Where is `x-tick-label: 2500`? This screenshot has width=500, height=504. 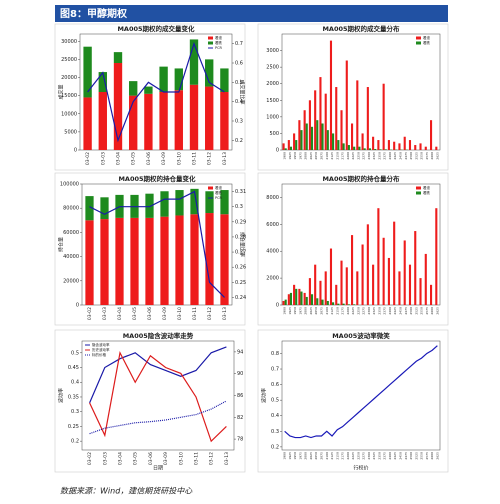
x-tick-label: 2500 is located at coordinates (411, 456).